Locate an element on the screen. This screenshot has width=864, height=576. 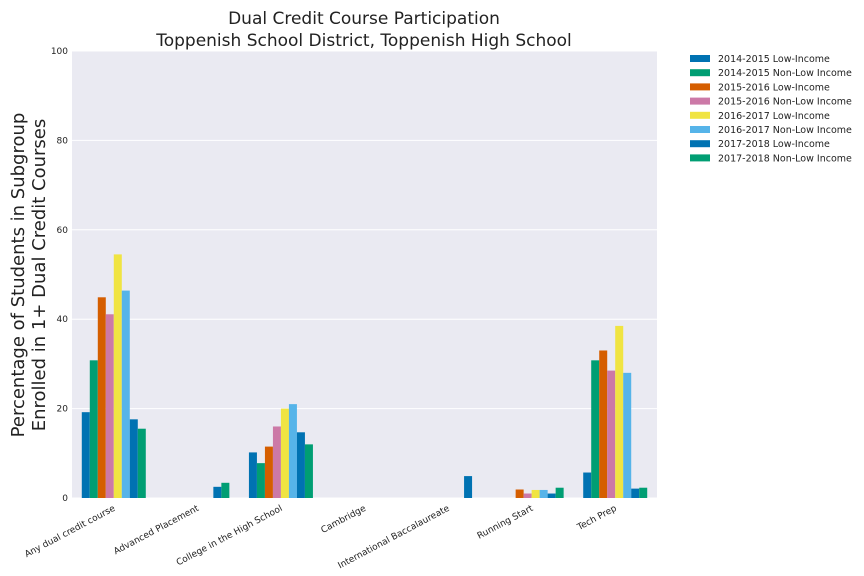
chart-title-line-1: Dual Credit Course Participation is located at coordinates (364, 19).